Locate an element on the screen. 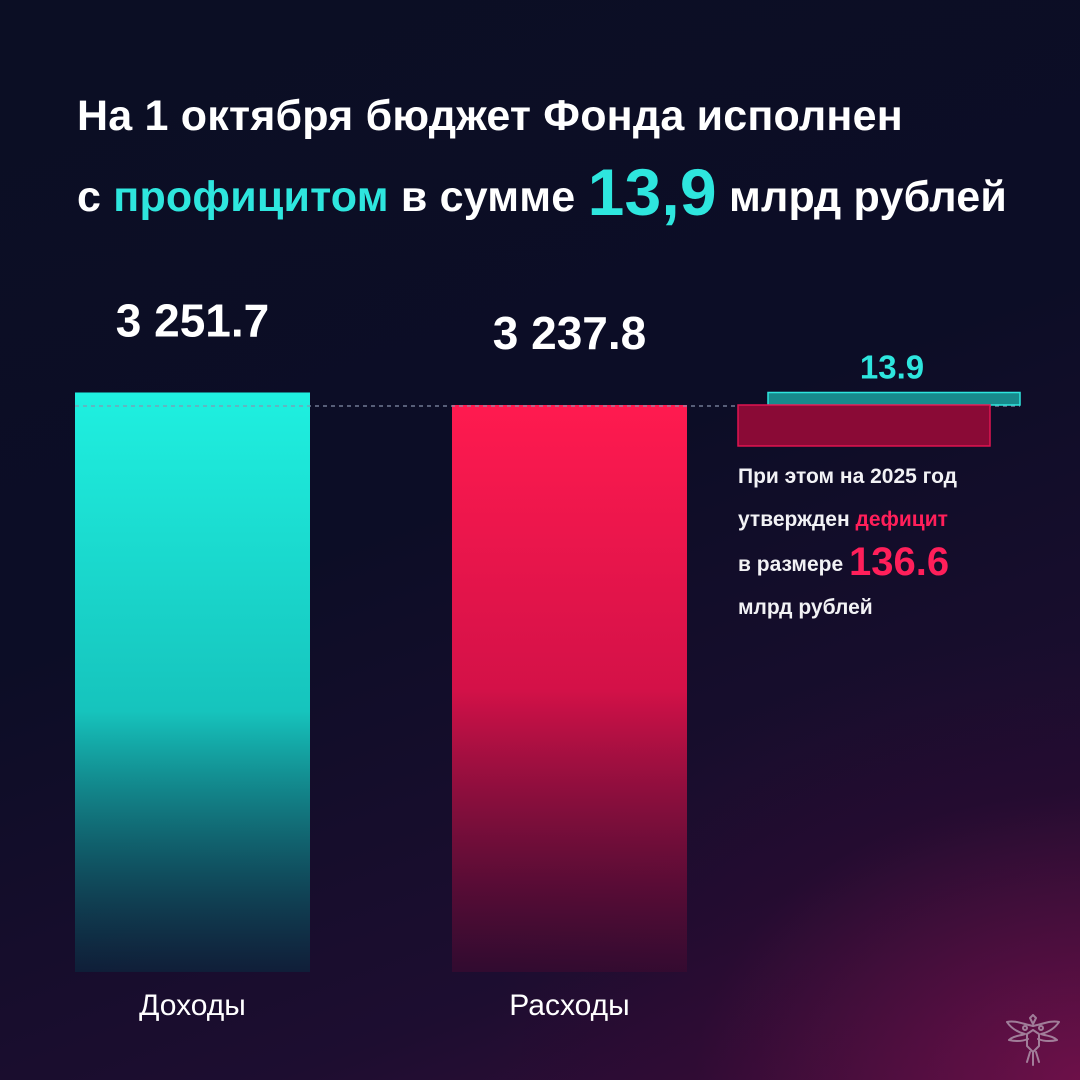 The image size is (1080, 1080). note-line-1: При этом на 2025 год is located at coordinates (848, 476).